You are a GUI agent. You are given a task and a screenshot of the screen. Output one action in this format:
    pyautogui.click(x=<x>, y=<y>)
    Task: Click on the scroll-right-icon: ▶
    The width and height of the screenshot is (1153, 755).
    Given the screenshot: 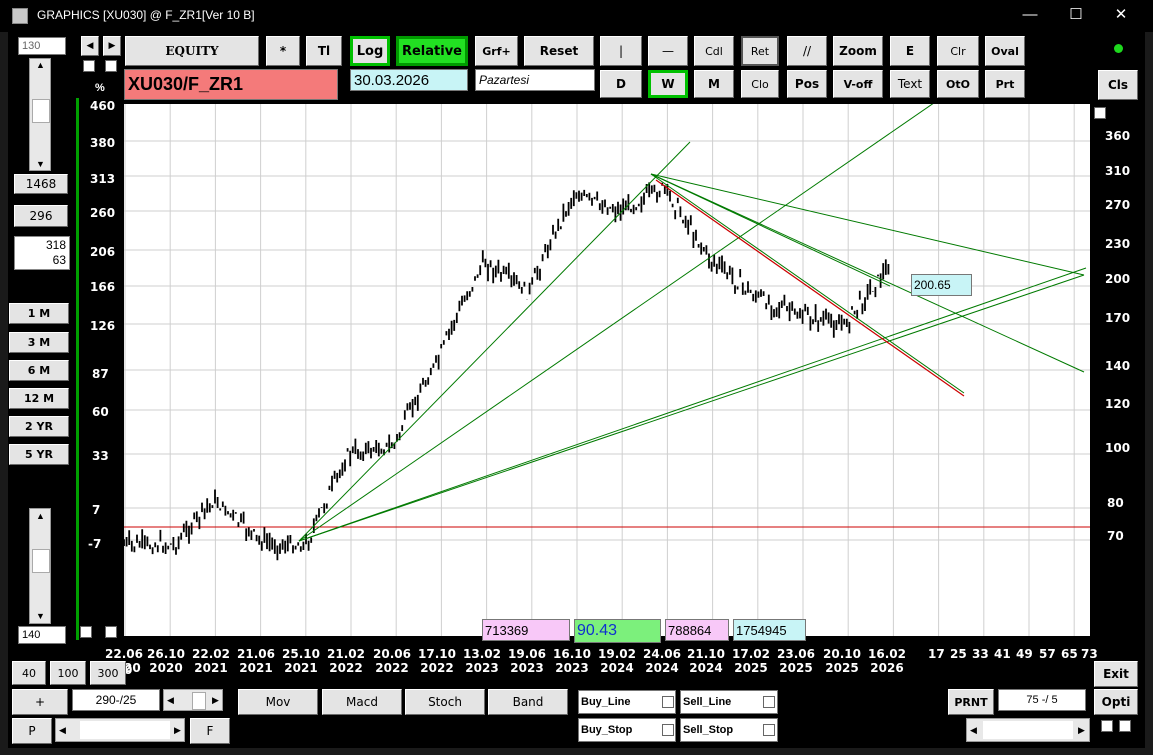 What is the action you would take?
    pyautogui.click(x=215, y=700)
    